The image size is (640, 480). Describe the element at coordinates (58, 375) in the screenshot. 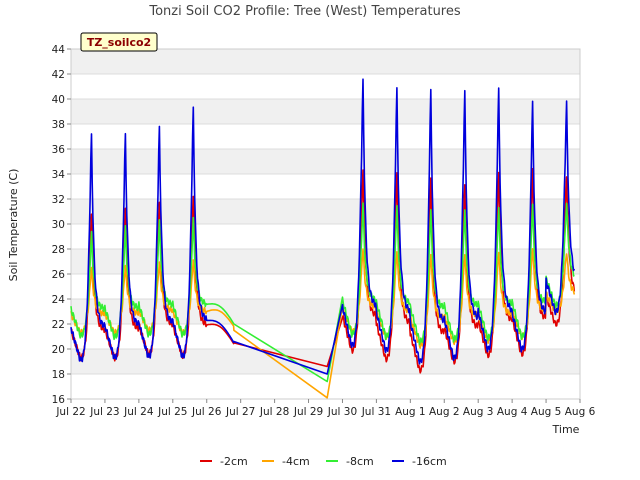

I see `y-tick-label: 18` at that location.